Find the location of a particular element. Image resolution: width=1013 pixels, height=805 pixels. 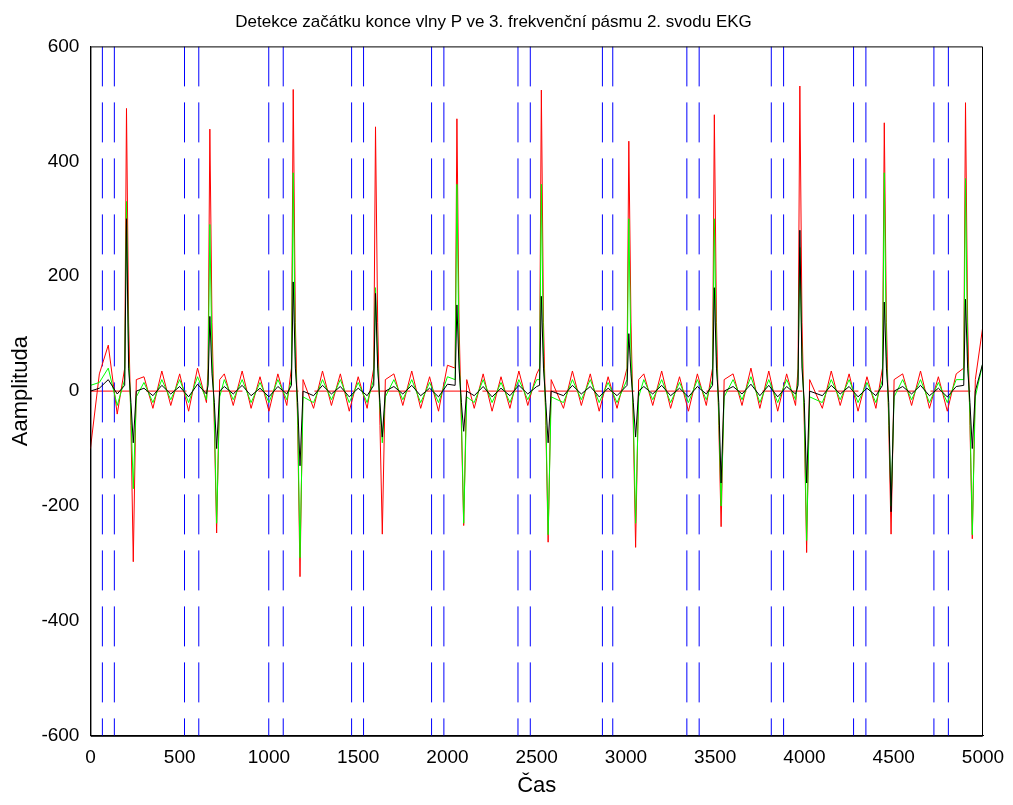

x-tick-label: 3000 is located at coordinates (626, 757).